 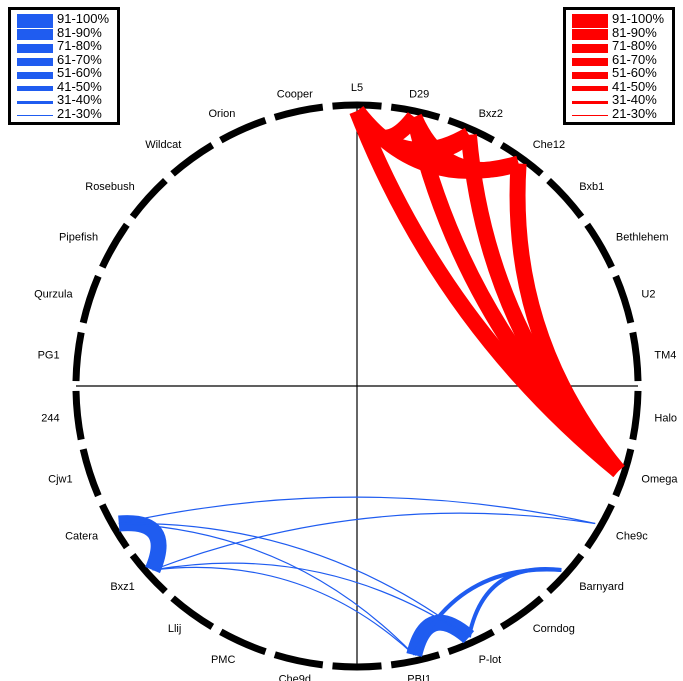 I want to click on legend-red-label: 61-70%, so click(x=634, y=59).